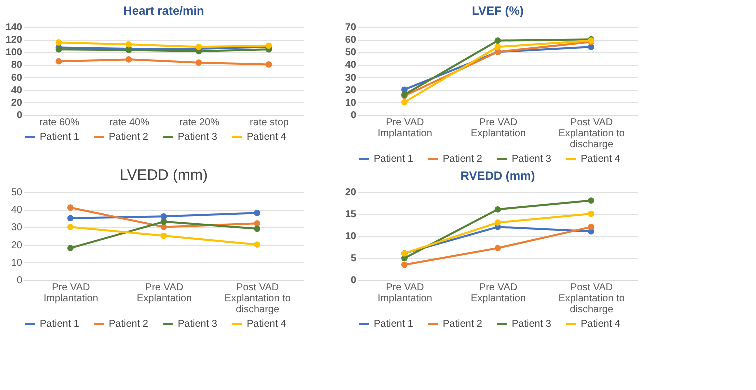 The height and width of the screenshot is (390, 756). I want to click on y-tick-label: 140, so click(14, 28).